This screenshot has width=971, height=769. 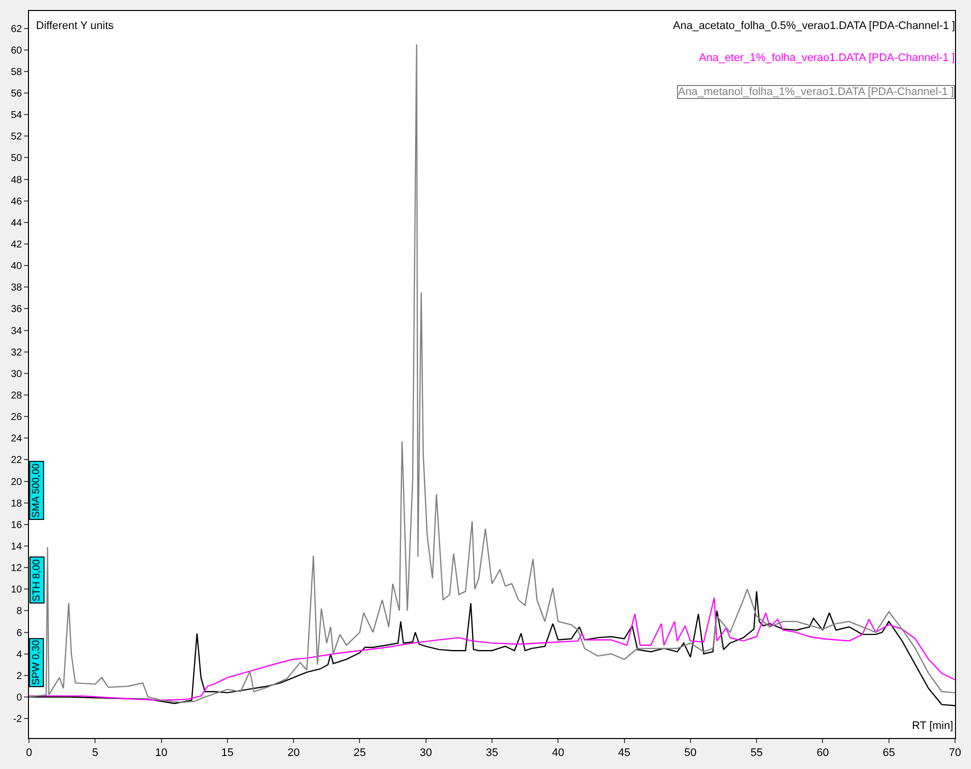 I want to click on y-tick-label: 62, so click(x=16, y=29).